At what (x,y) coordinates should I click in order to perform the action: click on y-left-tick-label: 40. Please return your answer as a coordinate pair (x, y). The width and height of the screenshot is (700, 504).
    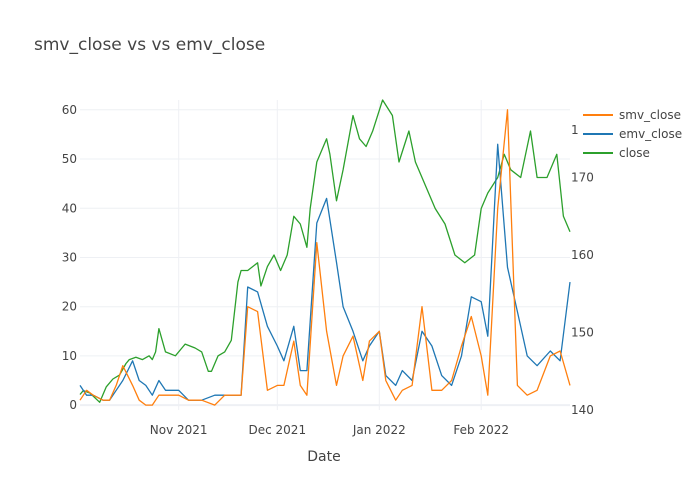
    Looking at the image, I should click on (69, 208).